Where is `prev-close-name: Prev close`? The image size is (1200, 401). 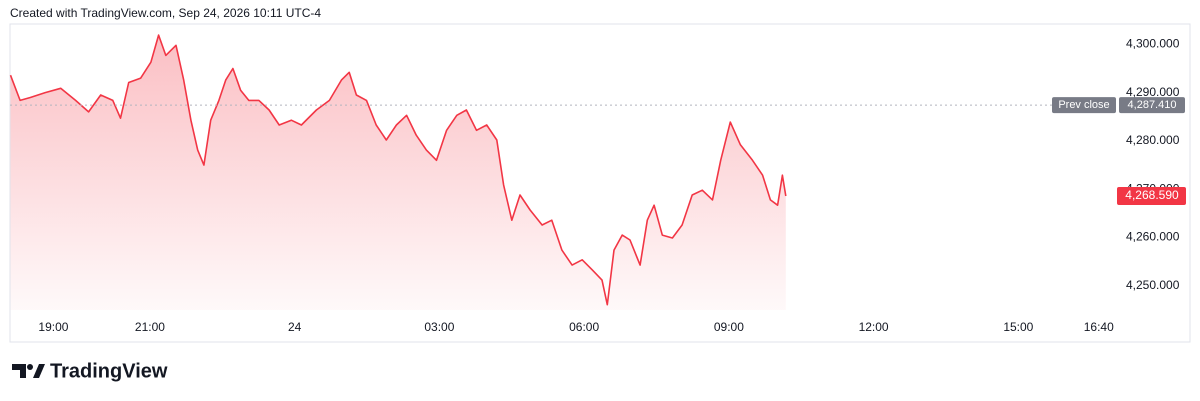 prev-close-name: Prev close is located at coordinates (1083, 105).